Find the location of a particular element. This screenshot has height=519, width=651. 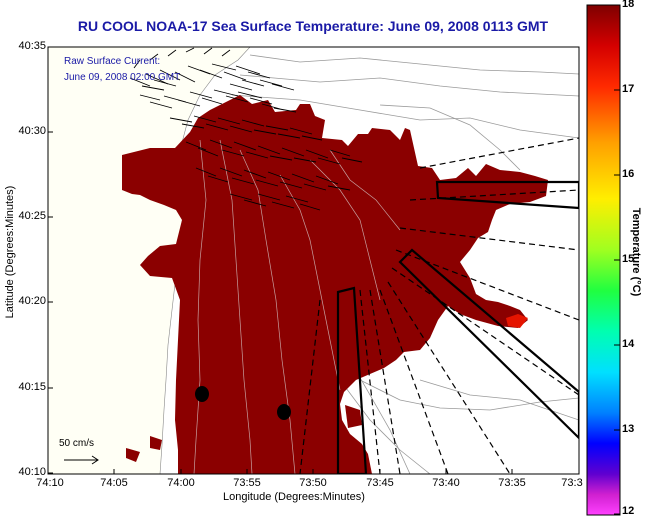

x-tick-label: 73:45 is located at coordinates (380, 483).